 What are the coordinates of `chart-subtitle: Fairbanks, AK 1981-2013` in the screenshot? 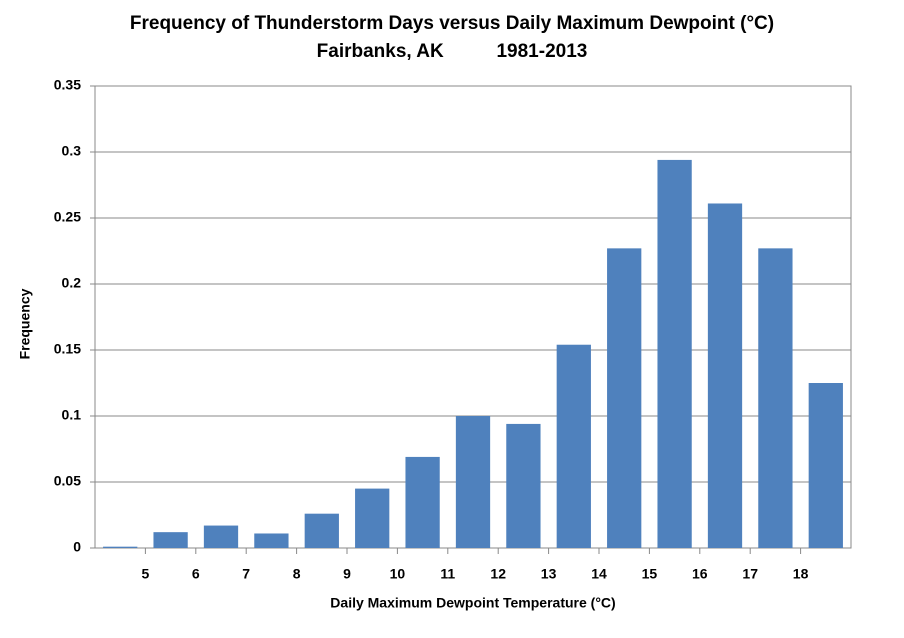 It's located at (452, 51).